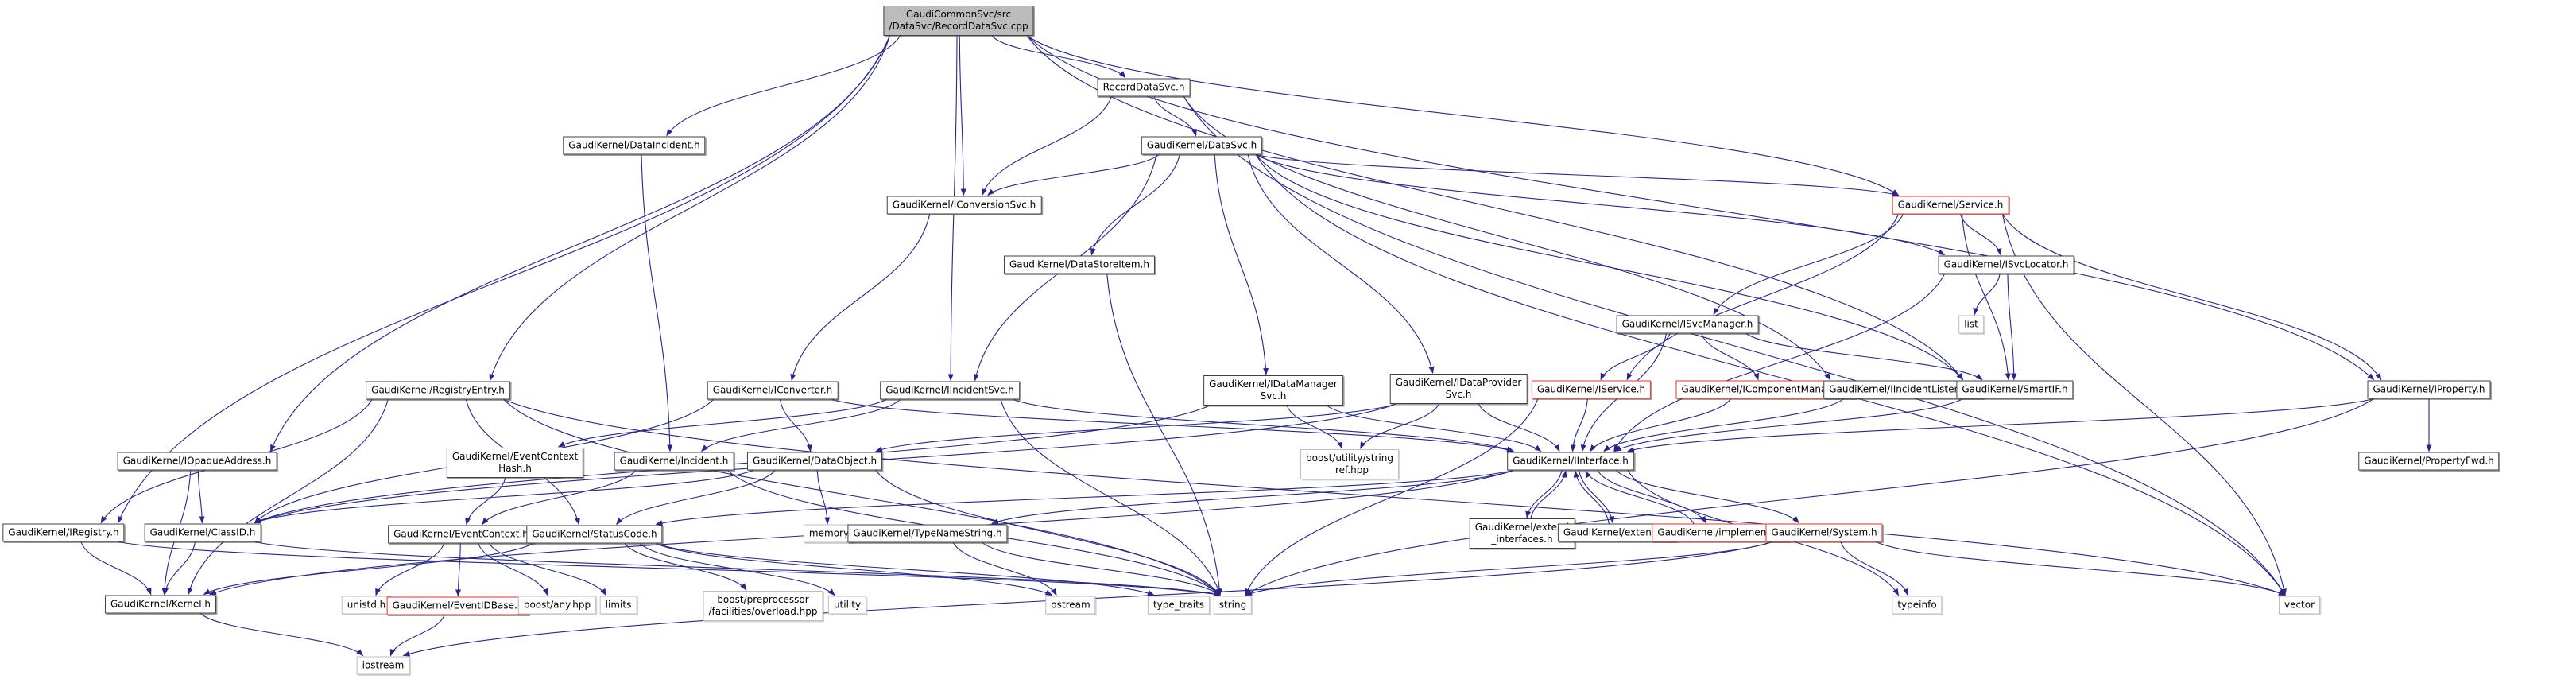  I want to click on edge-implements-to-iinterface, so click(1640, 497).